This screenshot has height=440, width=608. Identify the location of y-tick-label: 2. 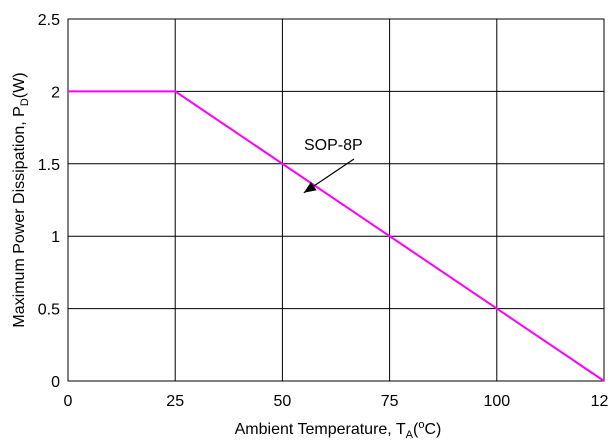
(55, 92).